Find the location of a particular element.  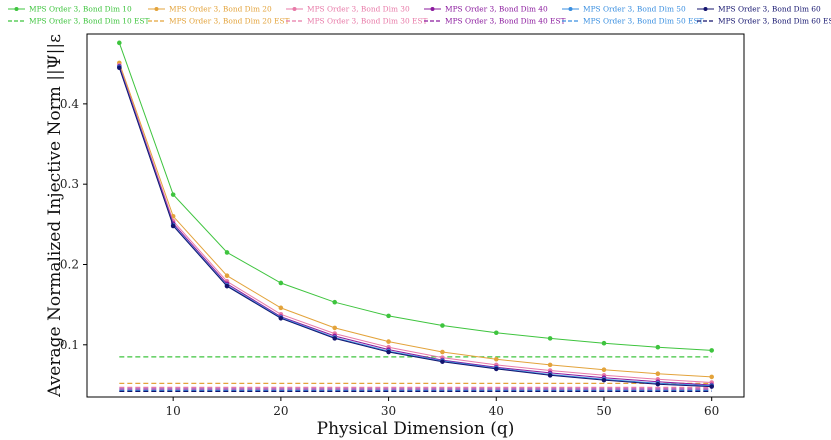

legend-label: MPS Order 3, Bond Dim 50 is located at coordinates (634, 9).